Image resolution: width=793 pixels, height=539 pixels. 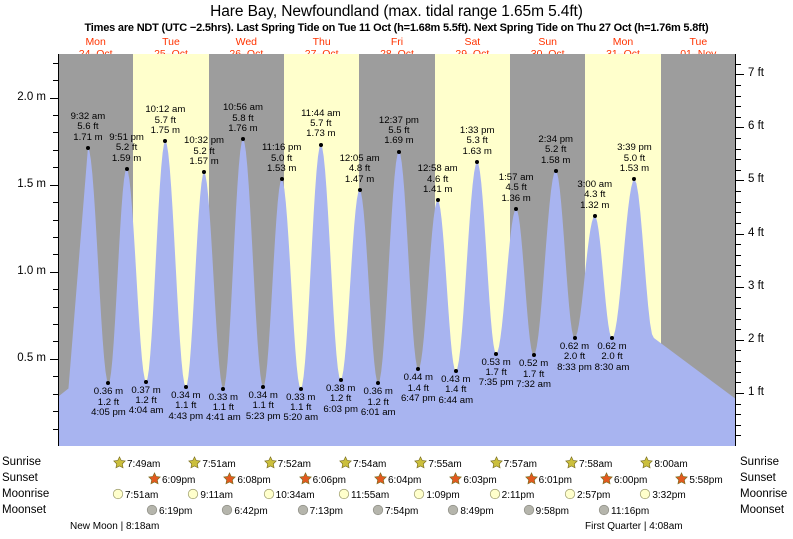 What do you see at coordinates (574, 346) in the screenshot?
I see `tide-label-meters: 0.62 m` at bounding box center [574, 346].